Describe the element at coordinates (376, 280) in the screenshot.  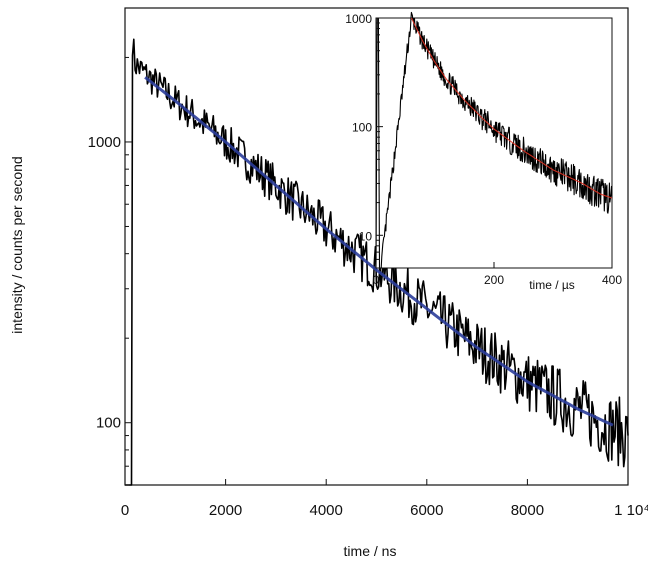
I see `inset-x-tick-label: 0` at that location.